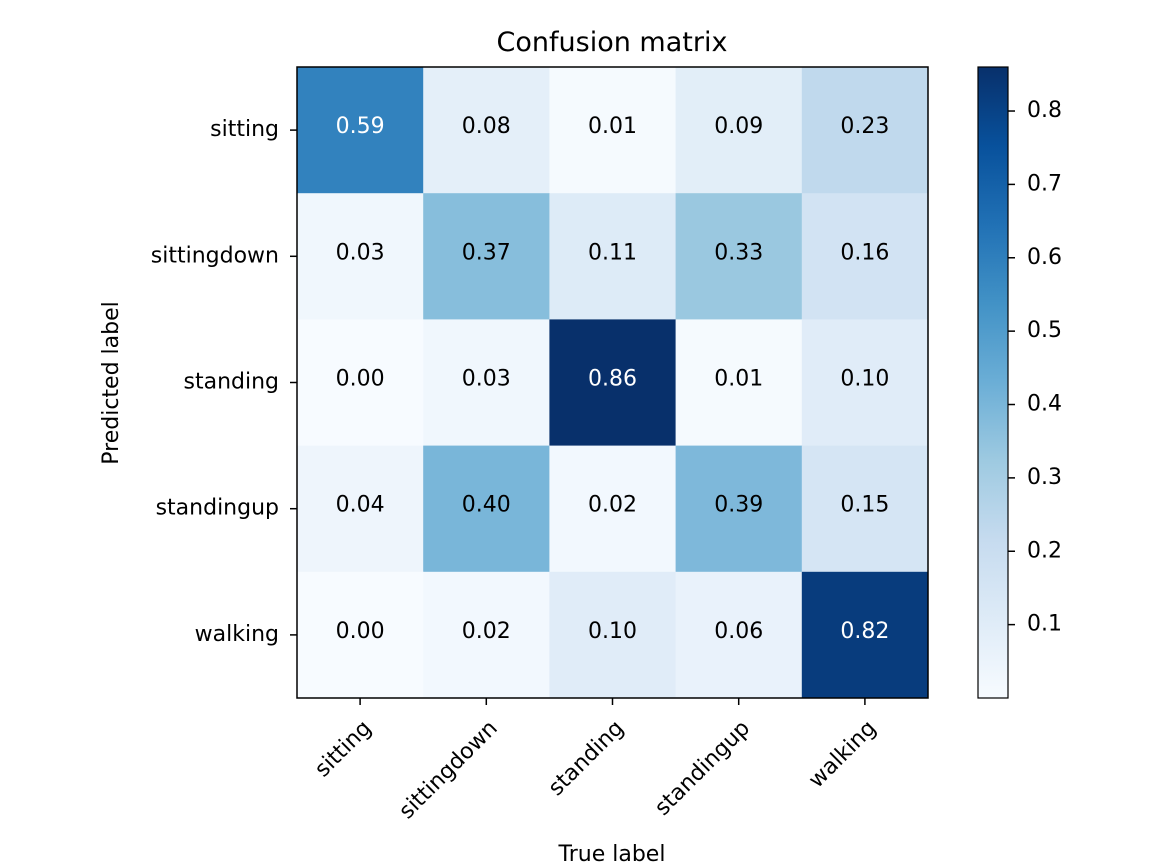 Image resolution: width=1152 pixels, height=864 pixels. Describe the element at coordinates (111, 382) in the screenshot. I see `y-axis-label: Predicted label` at that location.